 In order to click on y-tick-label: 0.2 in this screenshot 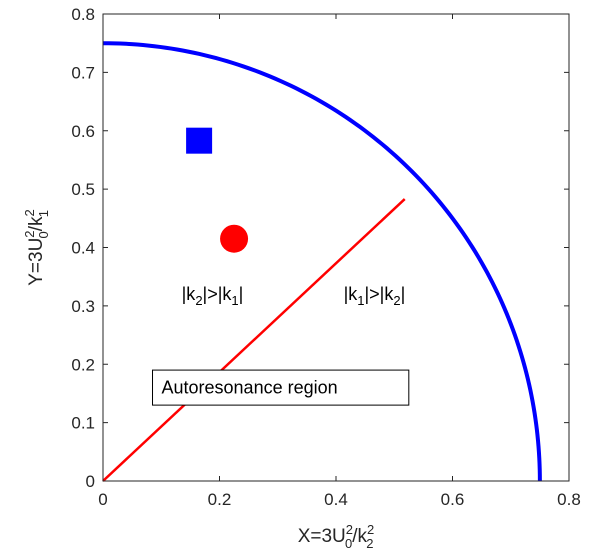, I will do `click(83, 364)`.